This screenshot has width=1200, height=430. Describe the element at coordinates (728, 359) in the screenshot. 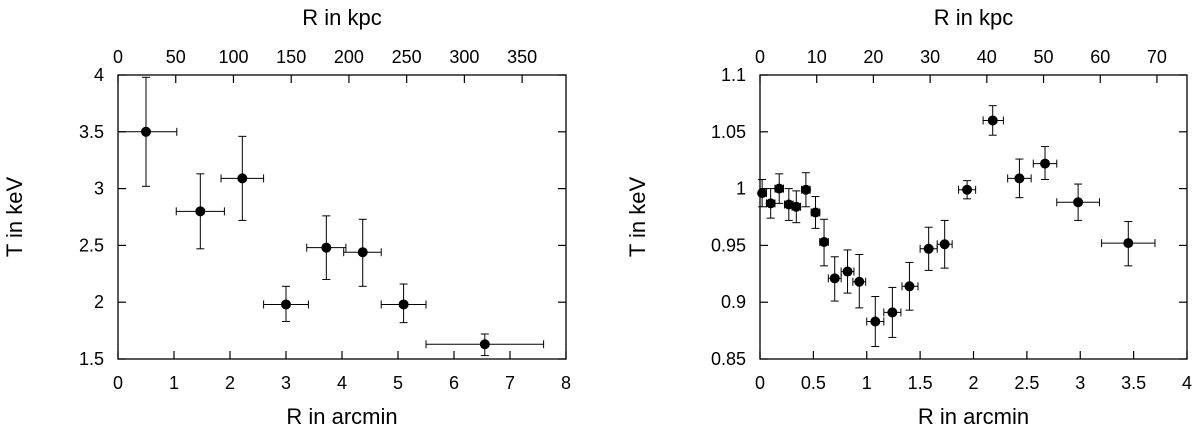

I see `y-tick-label: 0.85` at that location.